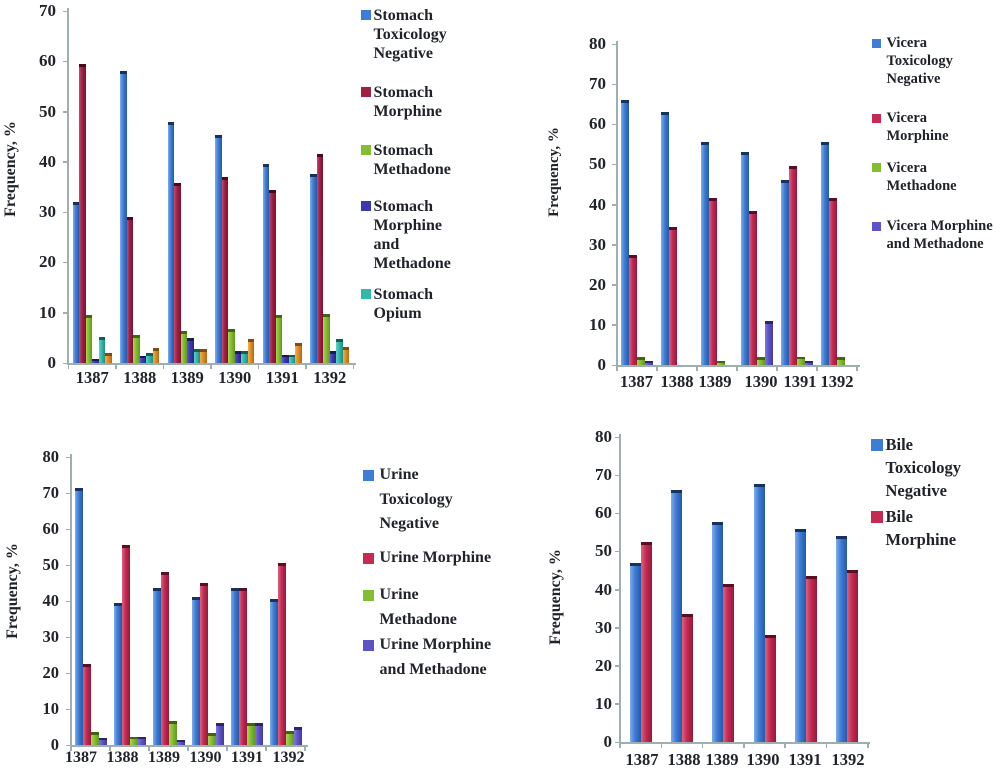  Describe the element at coordinates (923, 467) in the screenshot. I see `legend-label: Toxicology` at that location.